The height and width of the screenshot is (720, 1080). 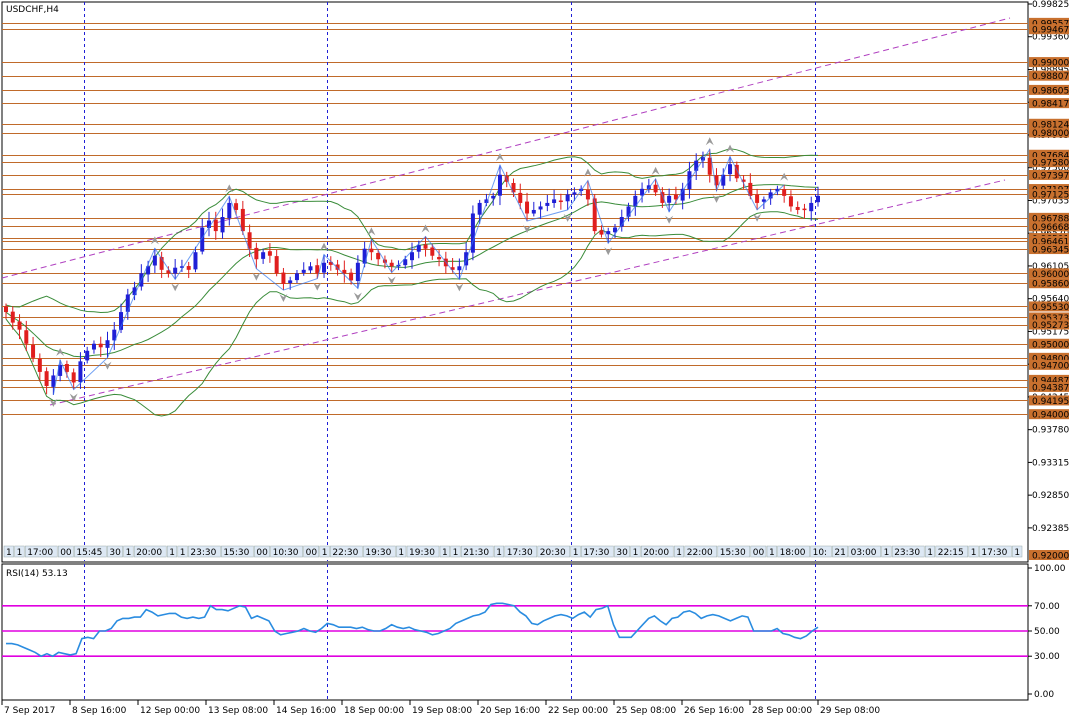 What do you see at coordinates (759, 553) in the screenshot?
I see `time-tag-label: 00` at bounding box center [759, 553].